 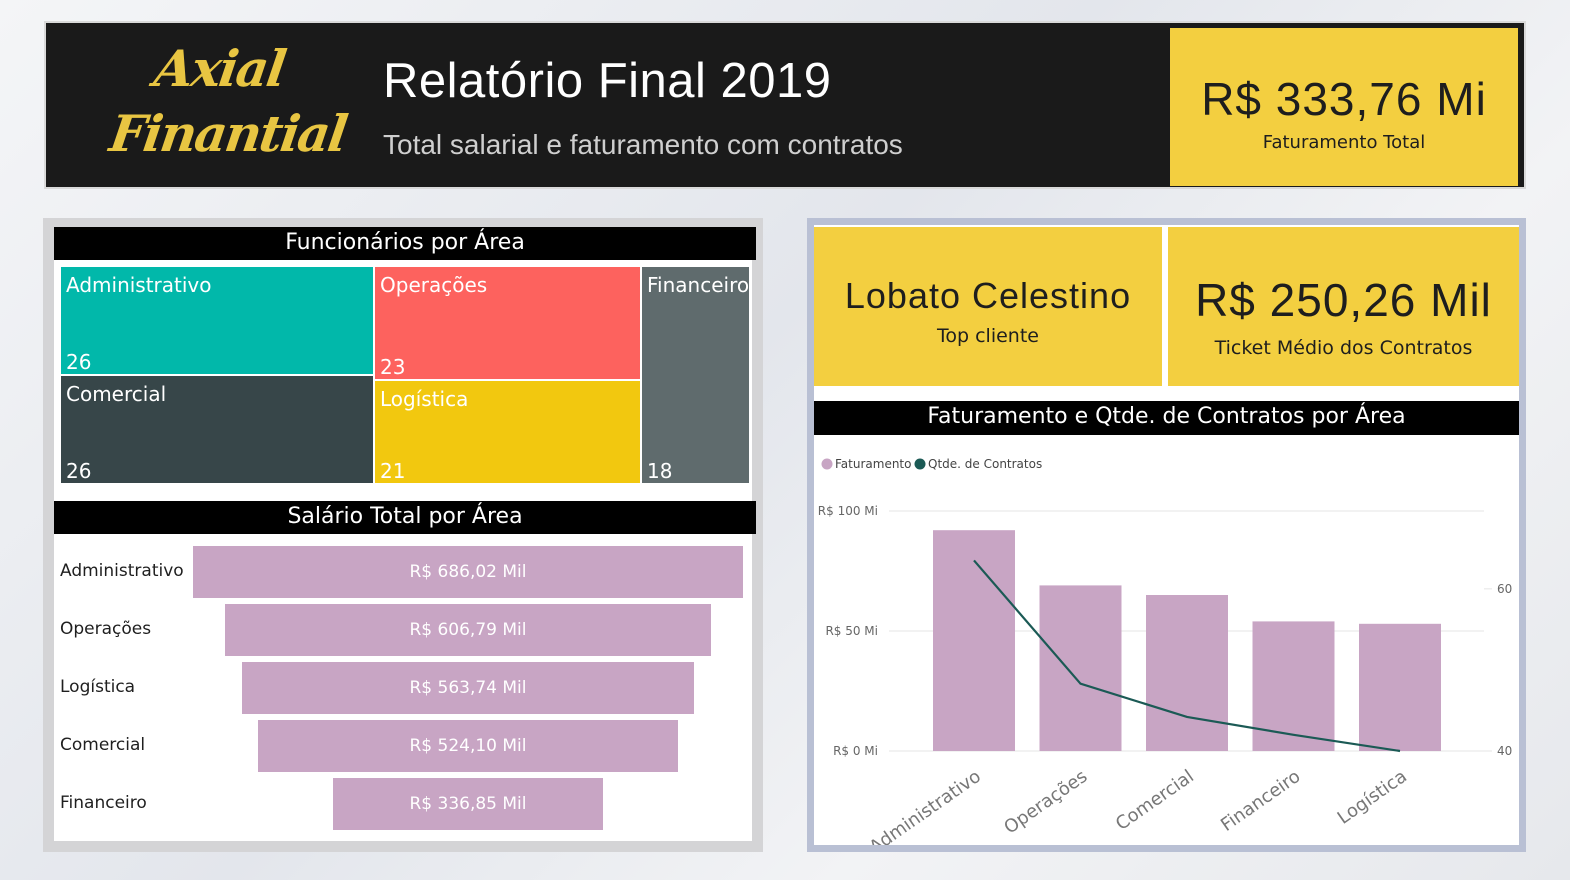 What do you see at coordinates (985, 464) in the screenshot?
I see `legend-label-contratos: Qtde. de Contratos` at bounding box center [985, 464].